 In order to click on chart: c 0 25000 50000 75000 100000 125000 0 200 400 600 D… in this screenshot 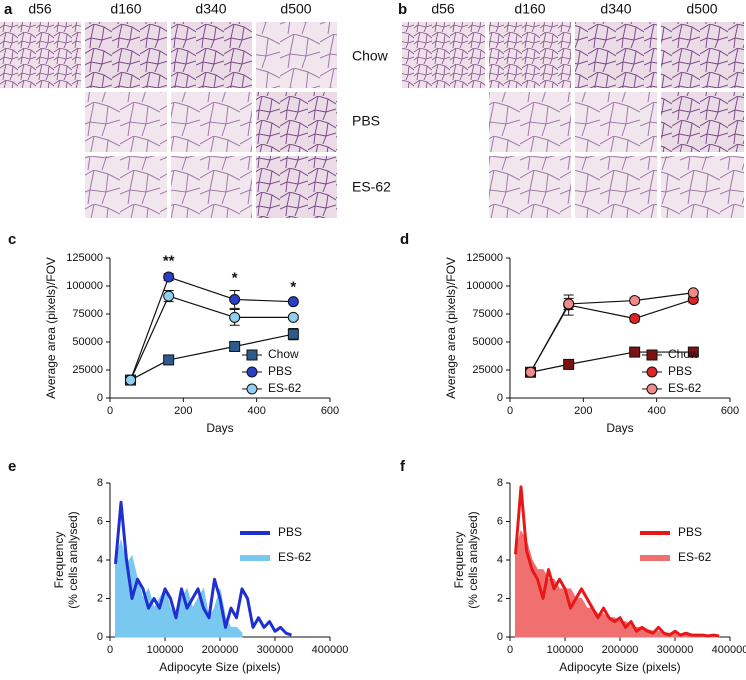, I will do `click(173, 333)`.